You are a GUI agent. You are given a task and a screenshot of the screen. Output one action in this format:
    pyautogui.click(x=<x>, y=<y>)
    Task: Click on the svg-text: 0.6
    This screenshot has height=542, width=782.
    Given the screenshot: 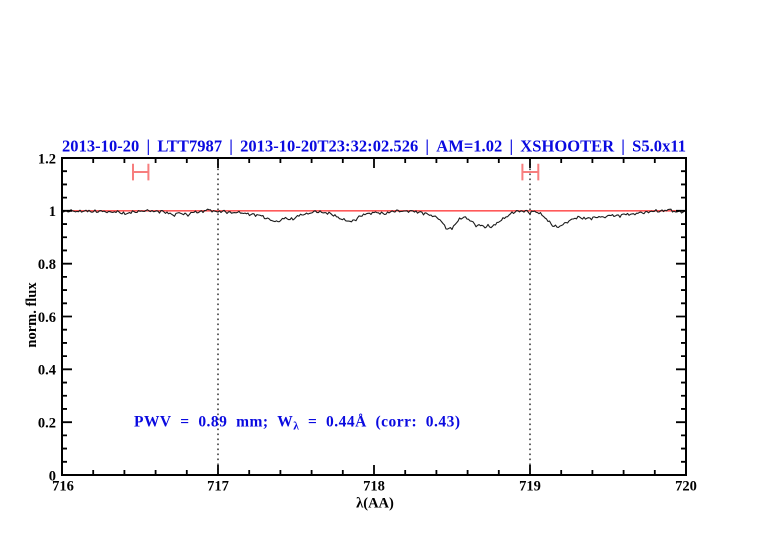 What is the action you would take?
    pyautogui.click(x=47, y=318)
    